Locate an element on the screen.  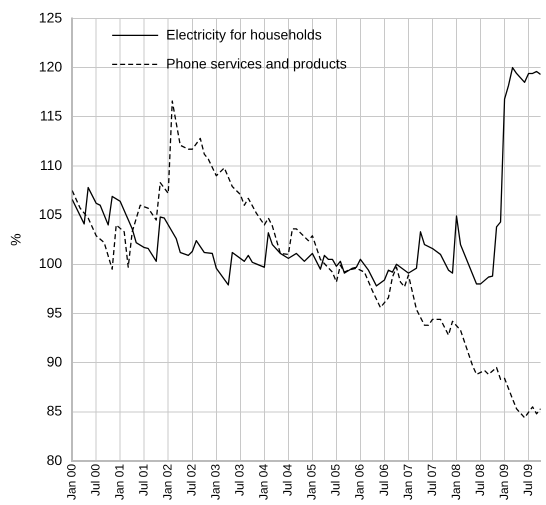
x-tick-label: Jul 06 is located at coordinates (383, 480).